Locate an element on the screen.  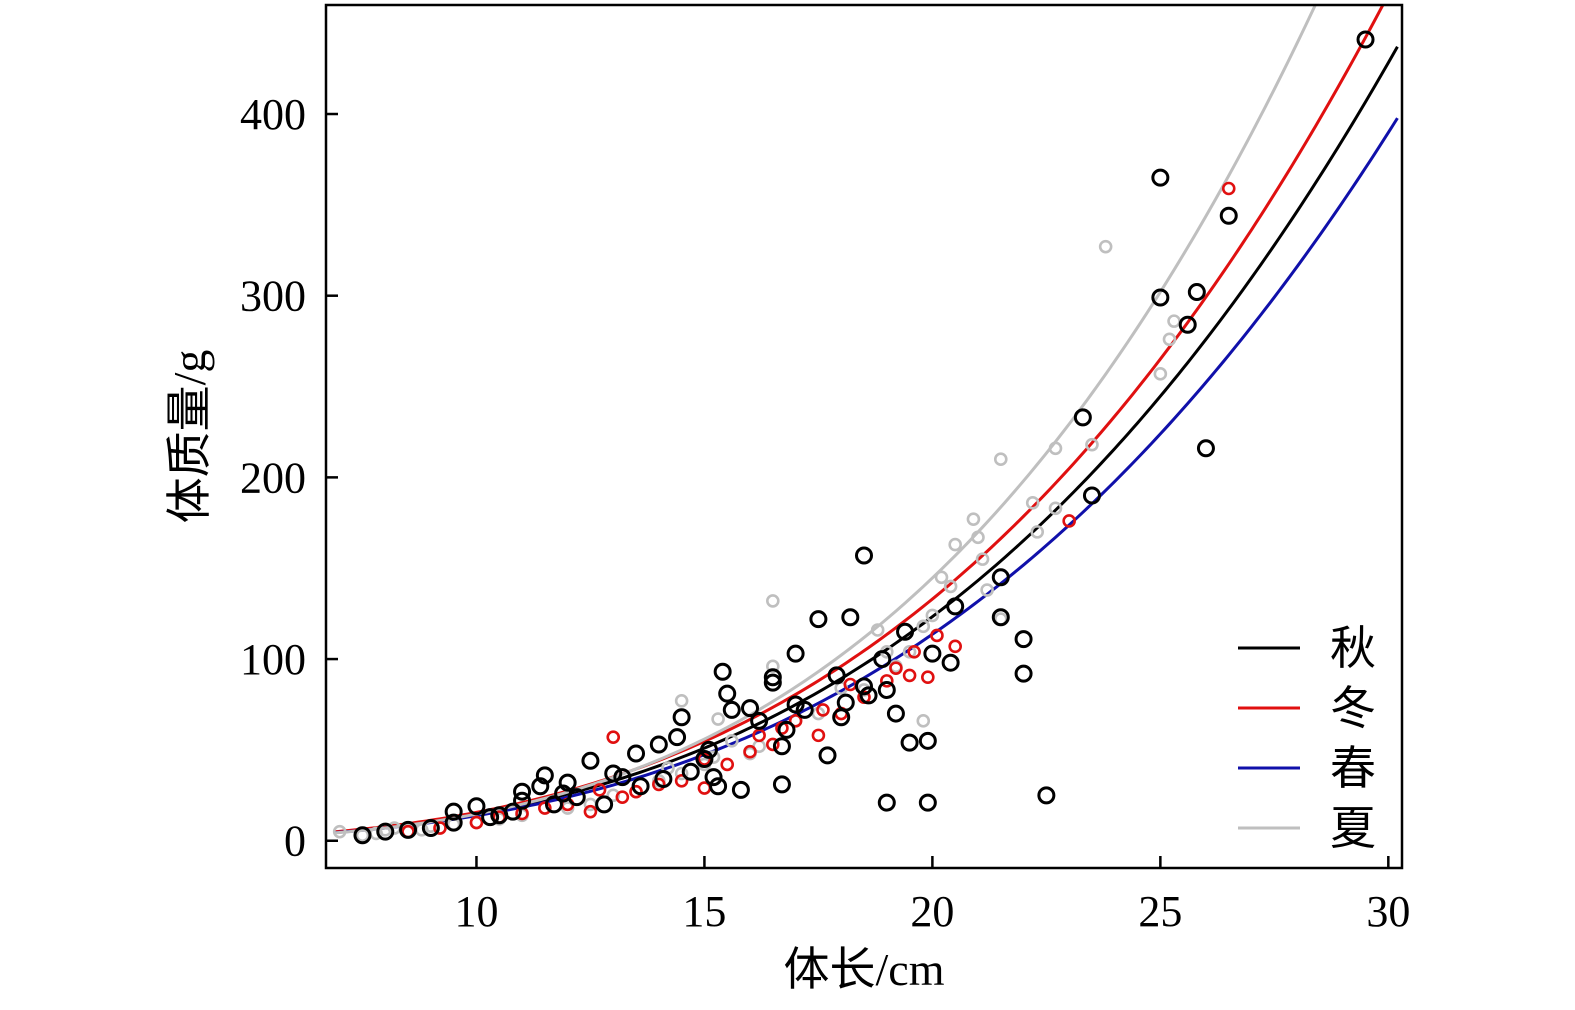
y-tick-label: 200 is located at coordinates (273, 477).